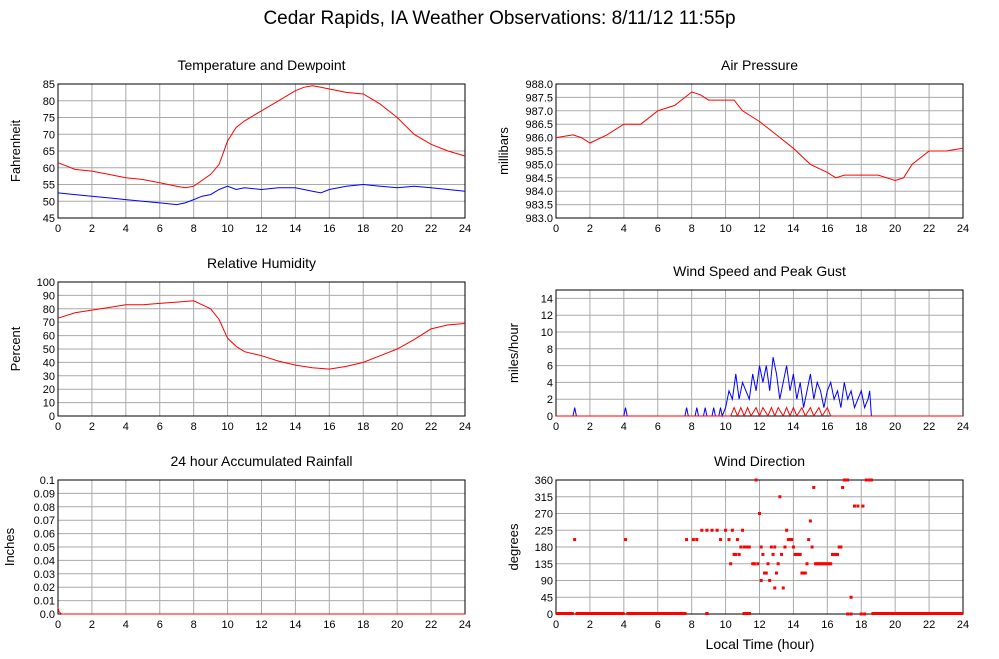  I want to click on x-tick-label: 18, so click(363, 229).